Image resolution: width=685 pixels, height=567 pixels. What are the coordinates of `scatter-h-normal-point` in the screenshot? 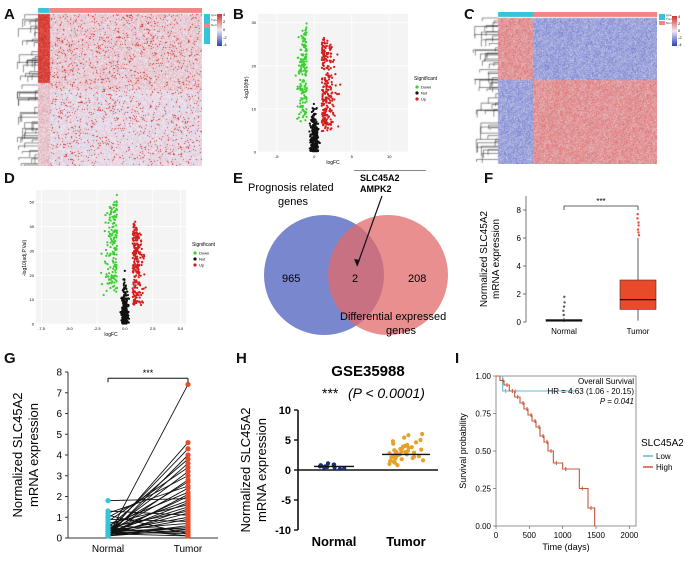 It's located at (344, 468).